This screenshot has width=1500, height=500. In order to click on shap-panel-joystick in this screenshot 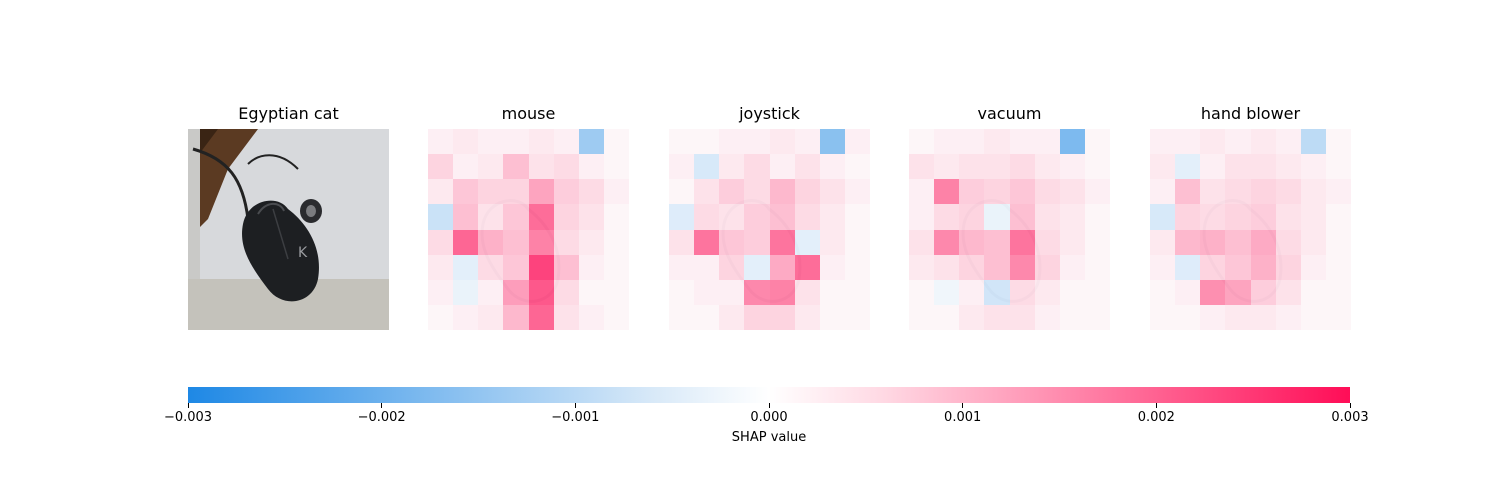, I will do `click(769, 229)`.